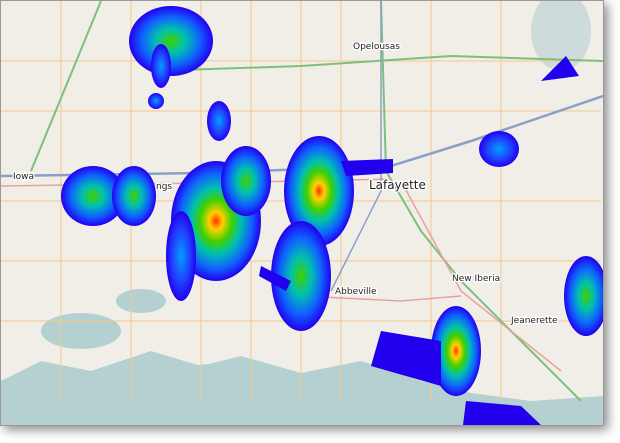 The width and height of the screenshot is (620, 443). What do you see at coordinates (534, 321) in the screenshot?
I see `label-jeanerette: Jeanerette` at bounding box center [534, 321].